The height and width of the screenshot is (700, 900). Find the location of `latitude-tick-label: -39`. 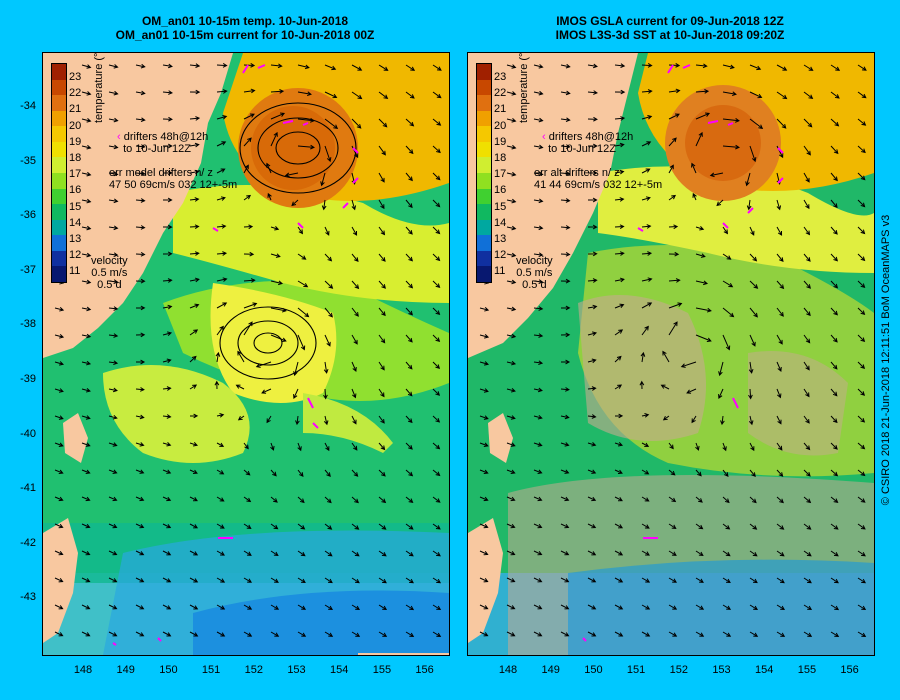

latitude-tick-label: -39 is located at coordinates (28, 379).